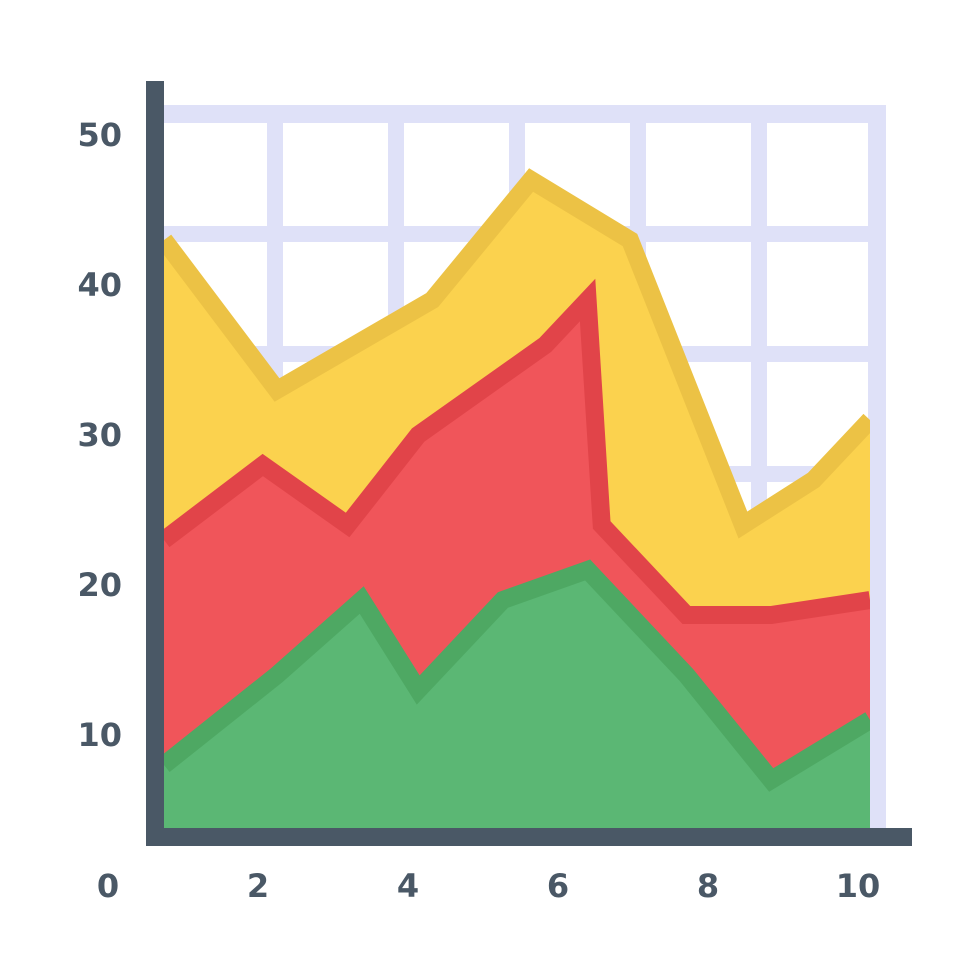 This screenshot has height=980, width=980. I want to click on x-tick-labels: 0 2 4 6 8 10, so click(488, 886).